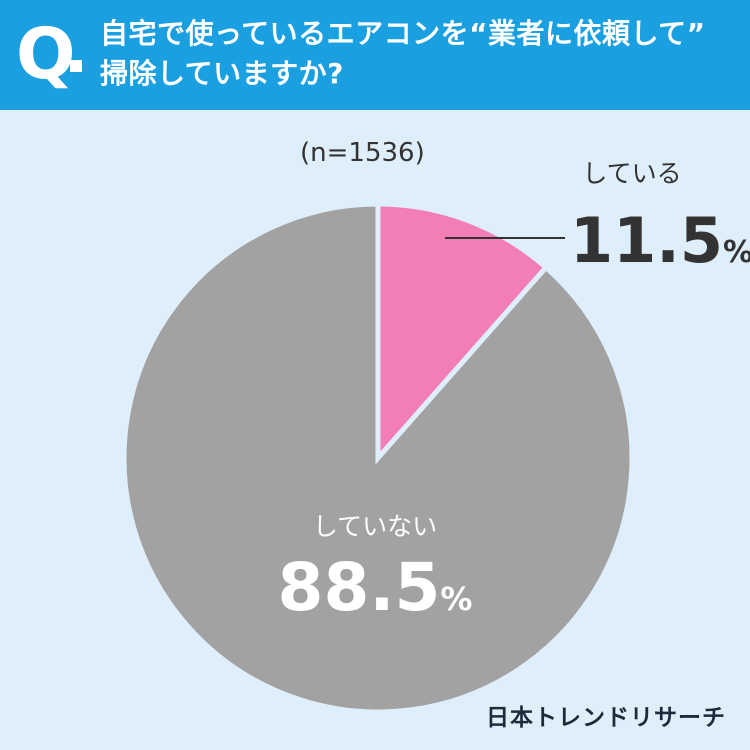  I want to click on q-mark: Q, so click(46, 54).